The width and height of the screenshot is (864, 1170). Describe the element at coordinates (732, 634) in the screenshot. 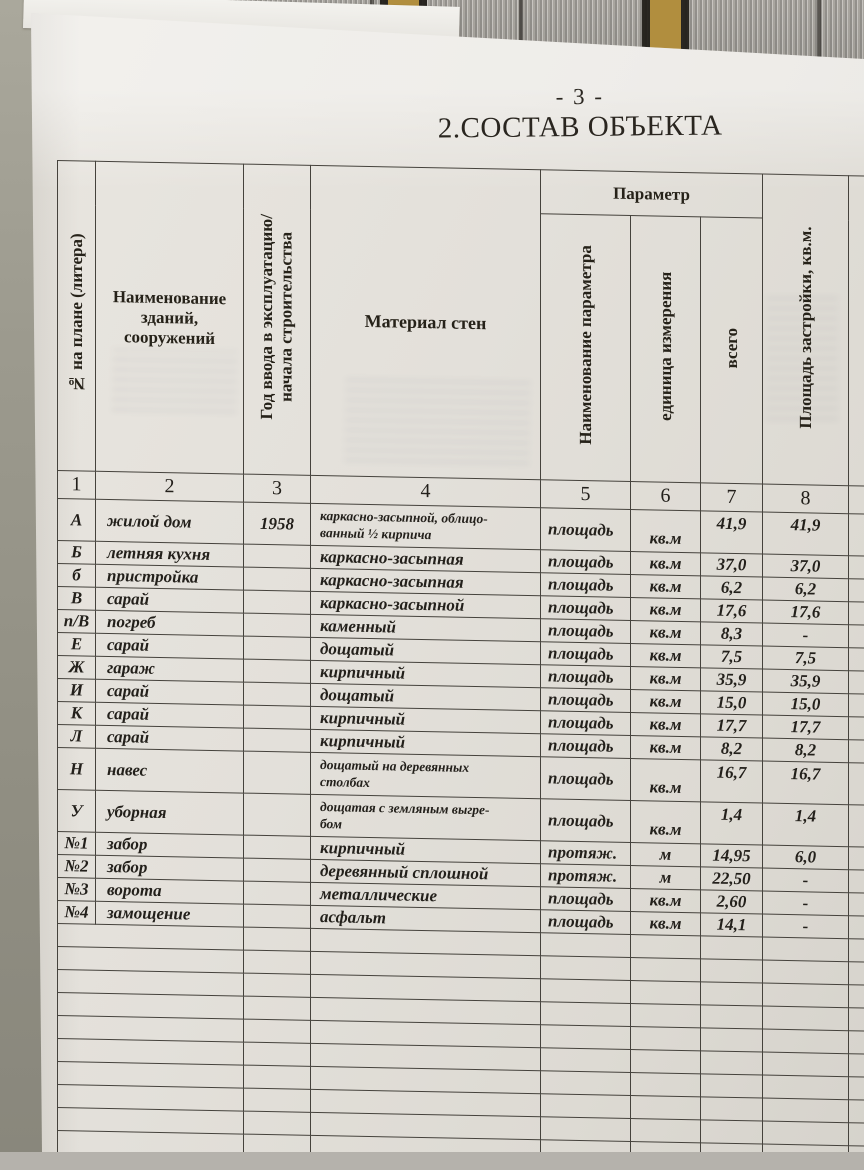

I see `cell-total: 8,3` at that location.